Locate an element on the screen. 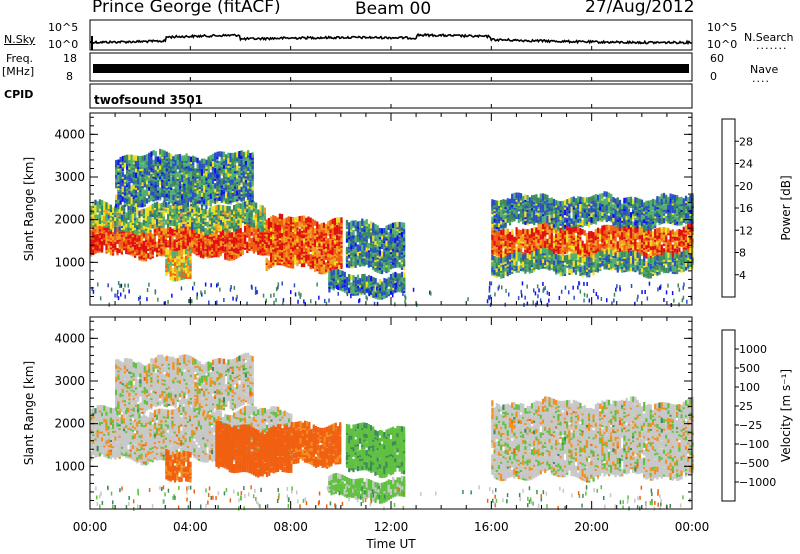 The image size is (800, 554). aux-panels is located at coordinates (391, 64).